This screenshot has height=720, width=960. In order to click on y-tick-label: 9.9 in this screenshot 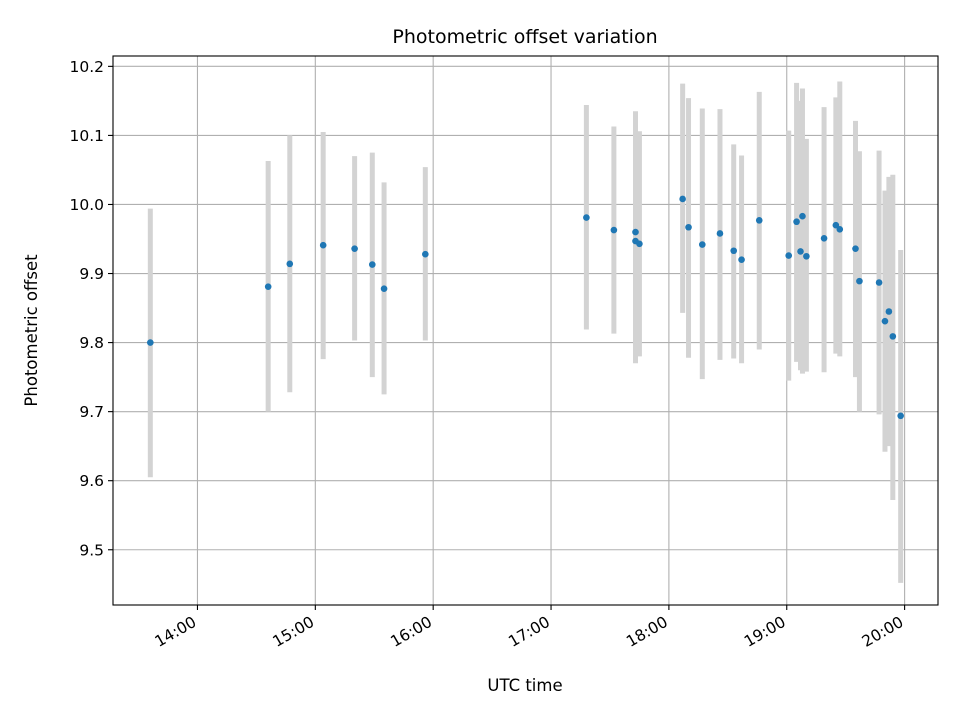, I will do `click(91, 274)`.